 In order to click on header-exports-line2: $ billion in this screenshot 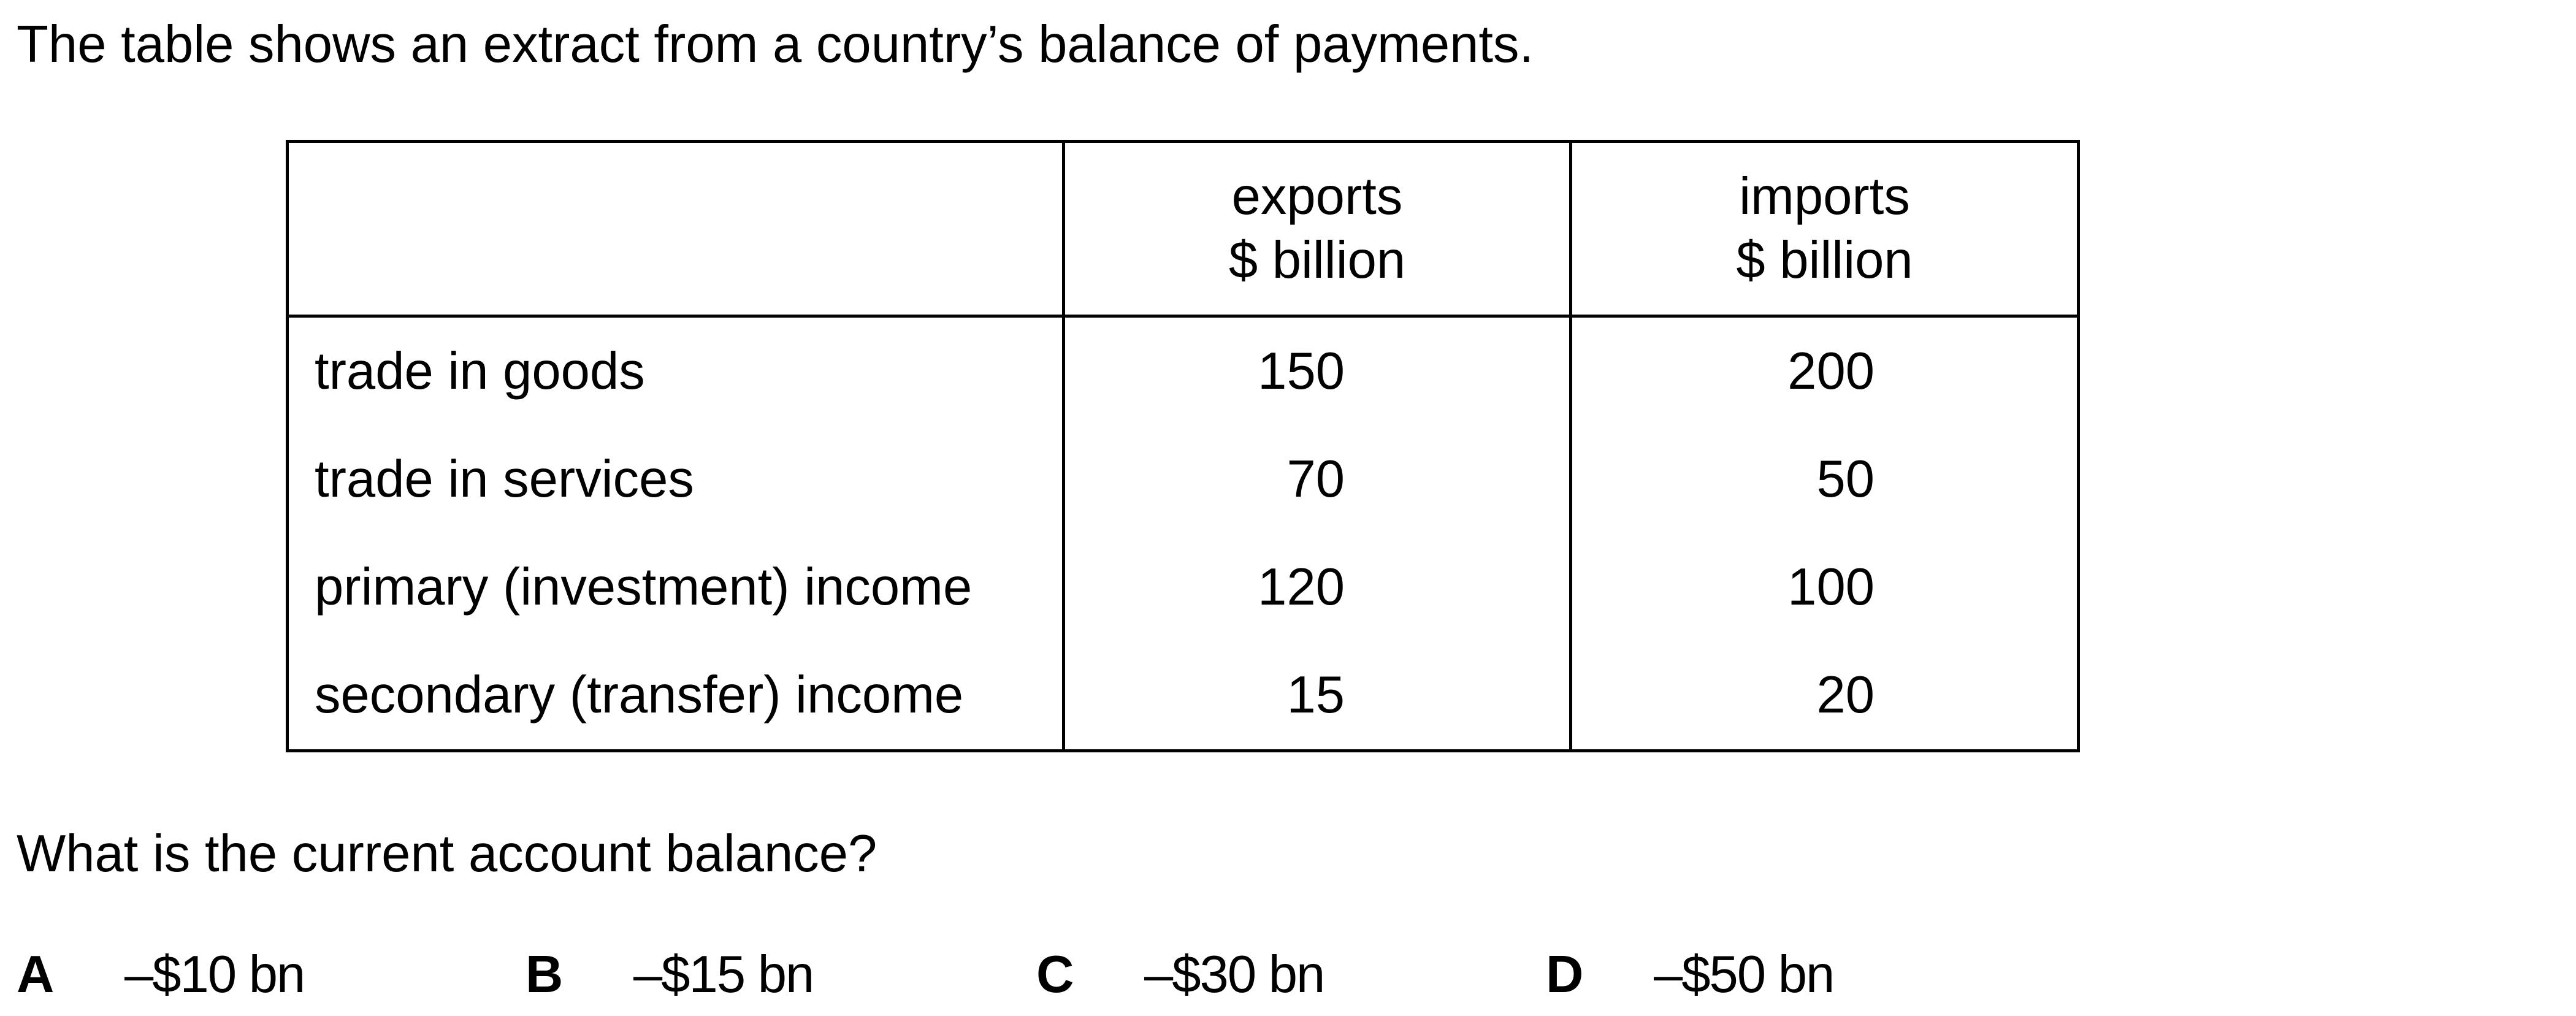, I will do `click(1317, 260)`.